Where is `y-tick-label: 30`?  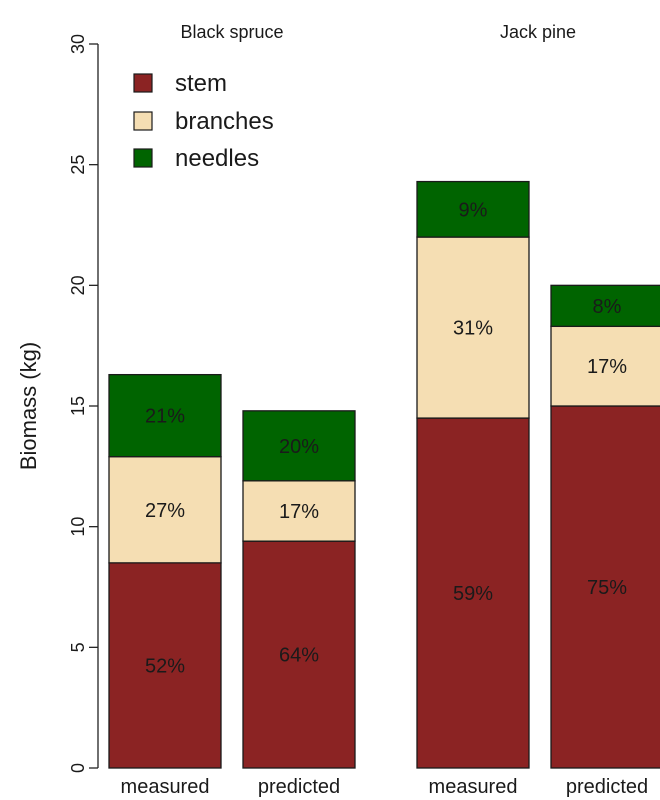
y-tick-label: 30 is located at coordinates (78, 44).